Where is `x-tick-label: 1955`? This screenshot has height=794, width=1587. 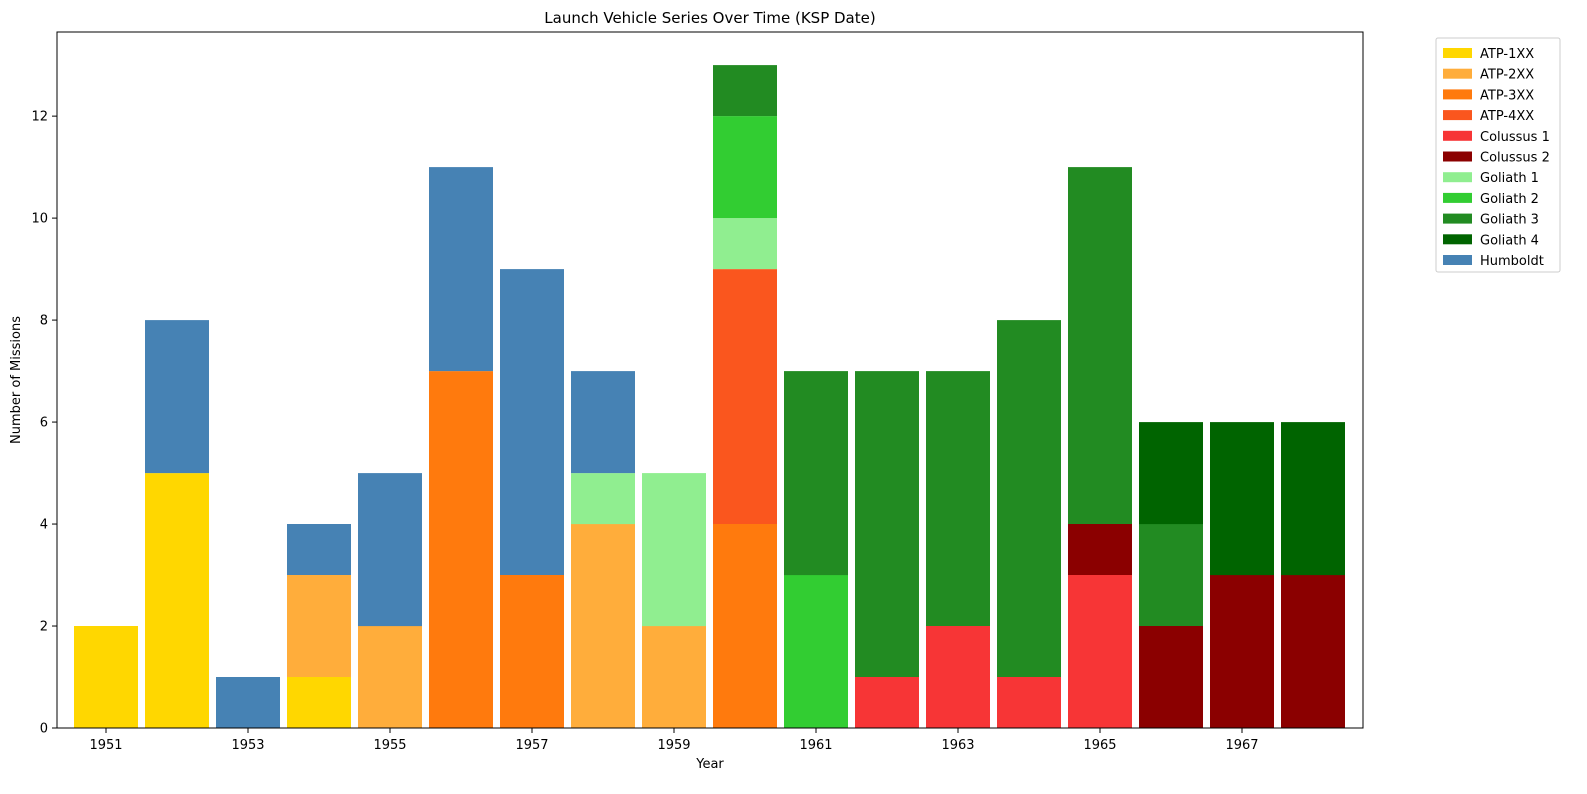
x-tick-label: 1955 is located at coordinates (389, 745).